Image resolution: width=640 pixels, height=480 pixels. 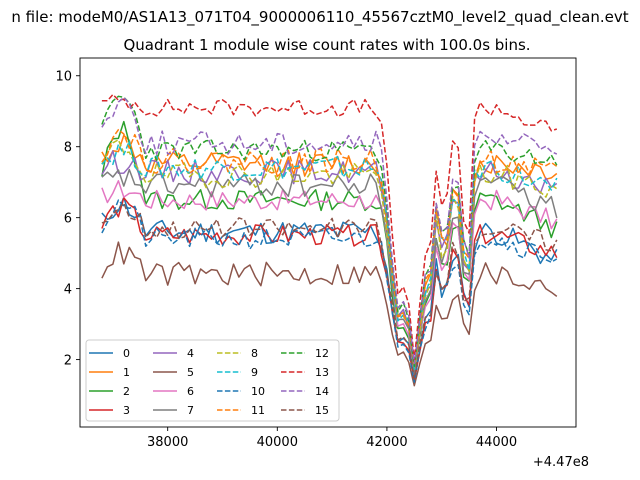 I want to click on legend-box, so click(x=212, y=380).